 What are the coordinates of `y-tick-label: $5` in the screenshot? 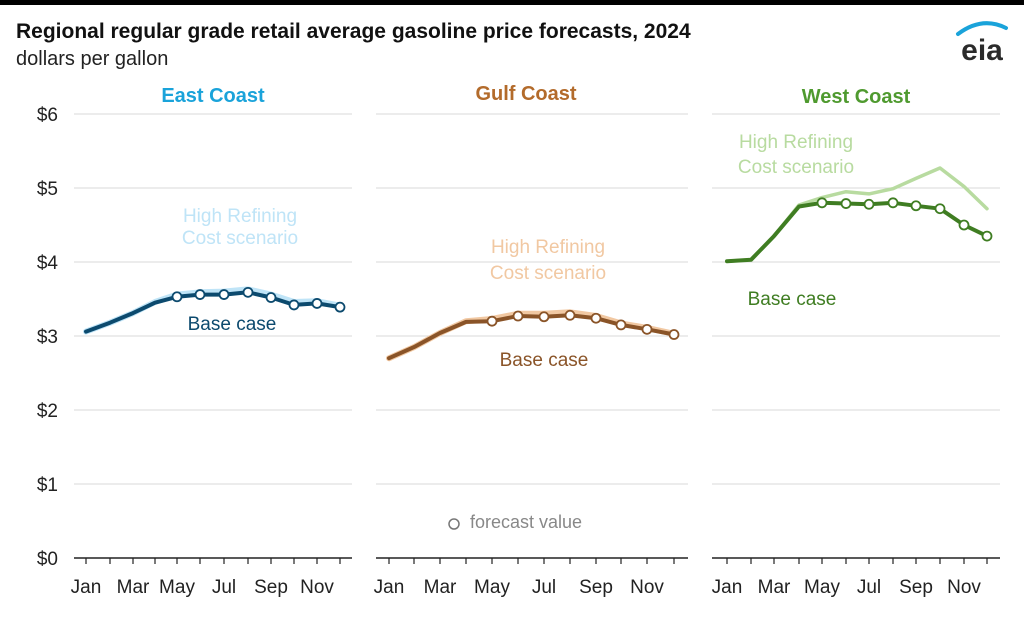 It's located at (47, 189).